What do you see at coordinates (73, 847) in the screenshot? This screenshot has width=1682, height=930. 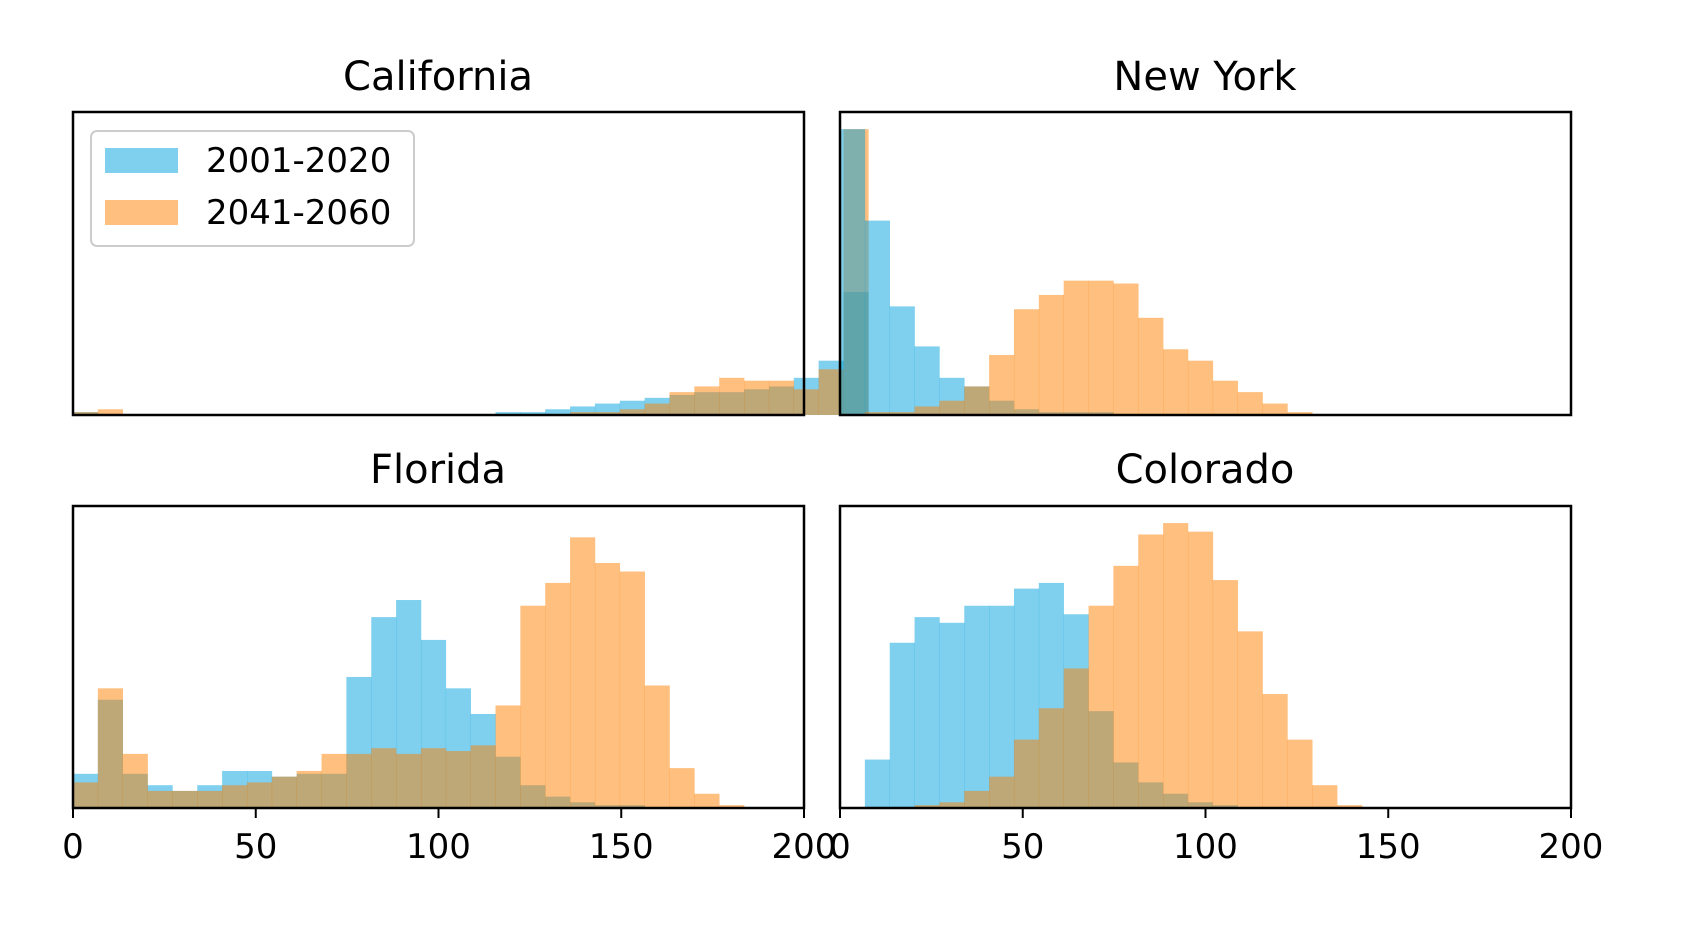 I see `x-tick-label: 0` at bounding box center [73, 847].